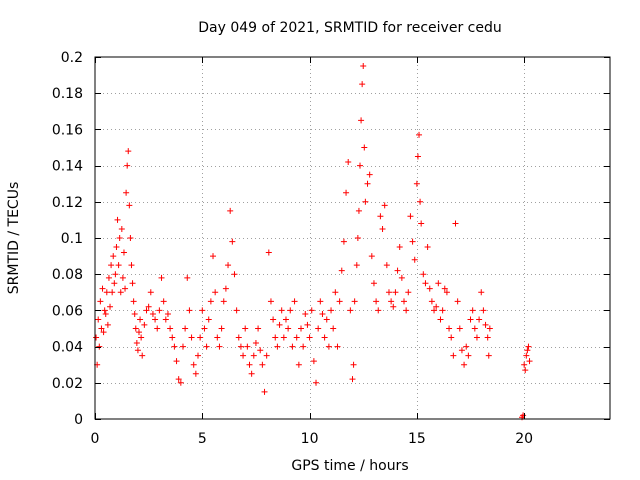 The width and height of the screenshot is (640, 480). What do you see at coordinates (67, 311) in the screenshot?
I see `y-tick-label: 0.06` at bounding box center [67, 311].